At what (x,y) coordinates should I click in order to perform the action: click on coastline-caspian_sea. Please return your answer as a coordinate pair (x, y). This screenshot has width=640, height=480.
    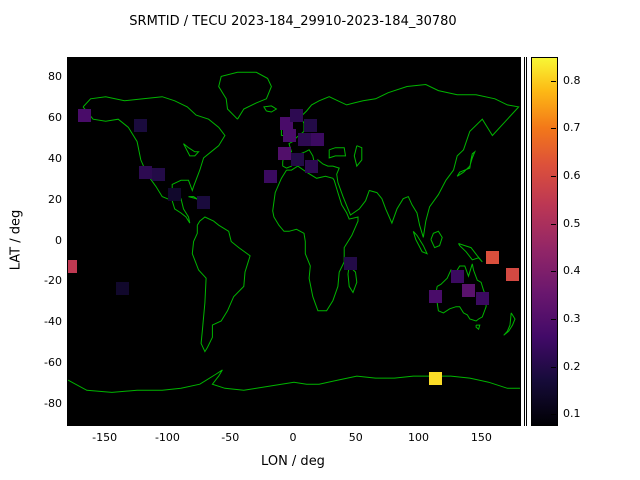
    Looking at the image, I should click on (358, 156).